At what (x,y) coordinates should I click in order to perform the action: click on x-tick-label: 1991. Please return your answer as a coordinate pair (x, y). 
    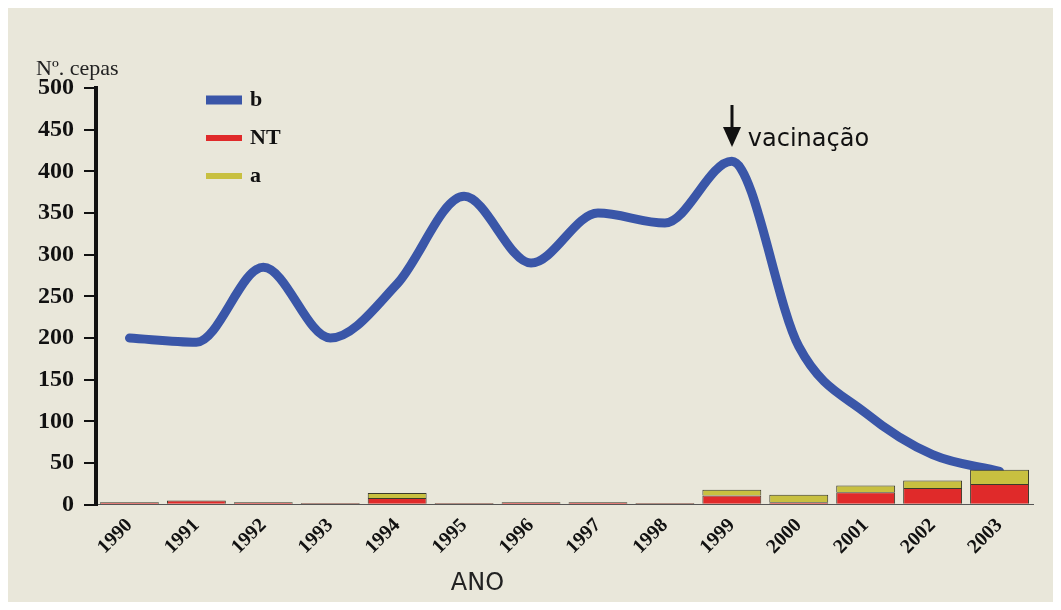
    Looking at the image, I should click on (181, 535).